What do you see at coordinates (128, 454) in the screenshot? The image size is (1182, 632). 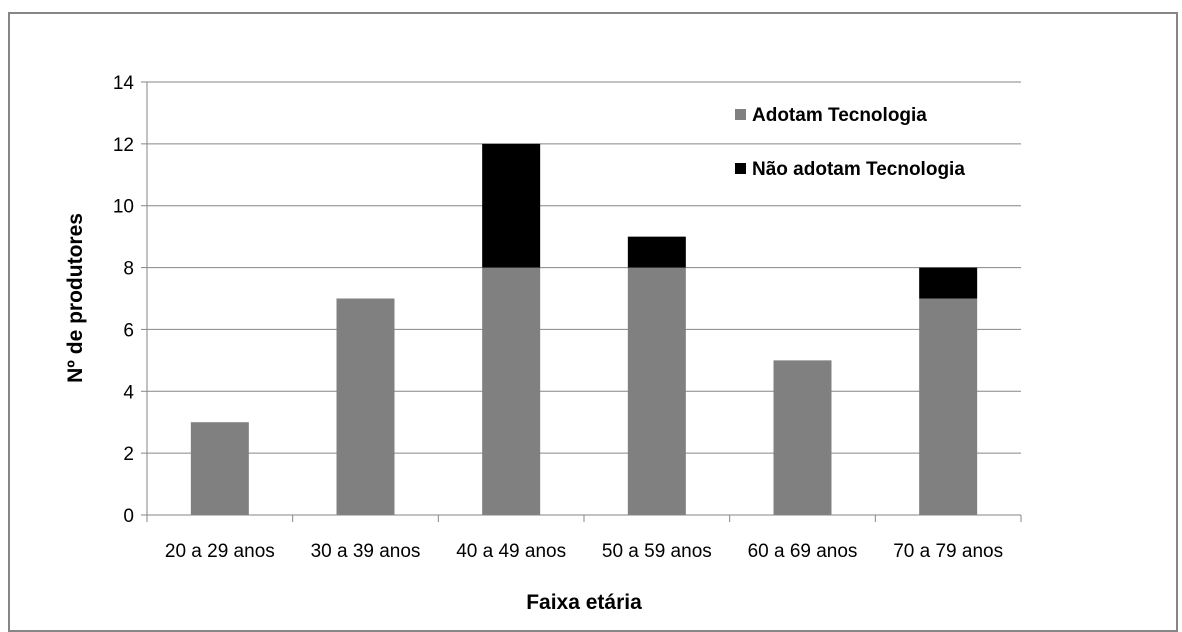 I see `y-tick-label: 2` at bounding box center [128, 454].